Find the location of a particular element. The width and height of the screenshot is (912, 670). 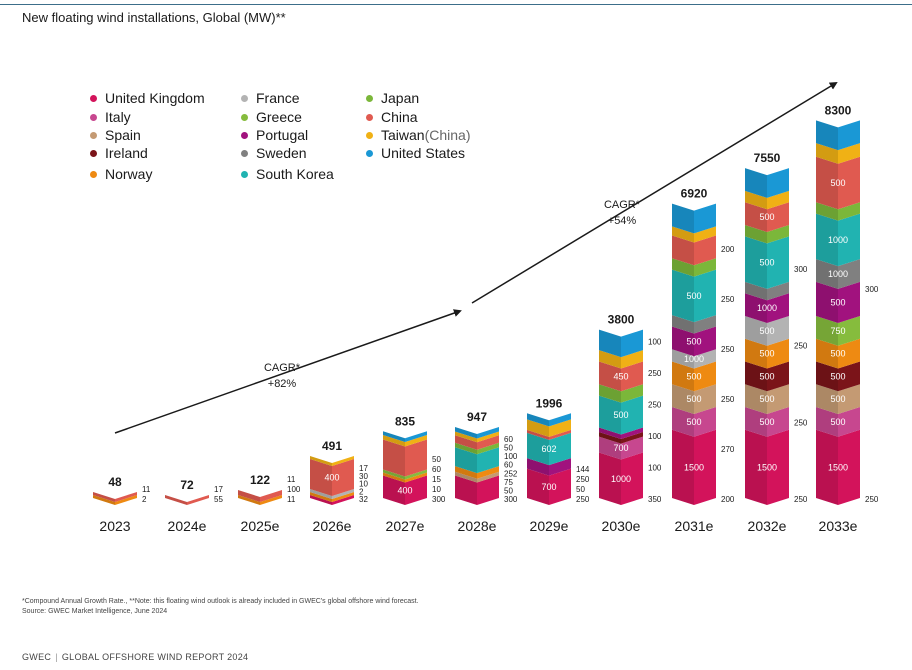

bar-total-label: 48 is located at coordinates (115, 482).